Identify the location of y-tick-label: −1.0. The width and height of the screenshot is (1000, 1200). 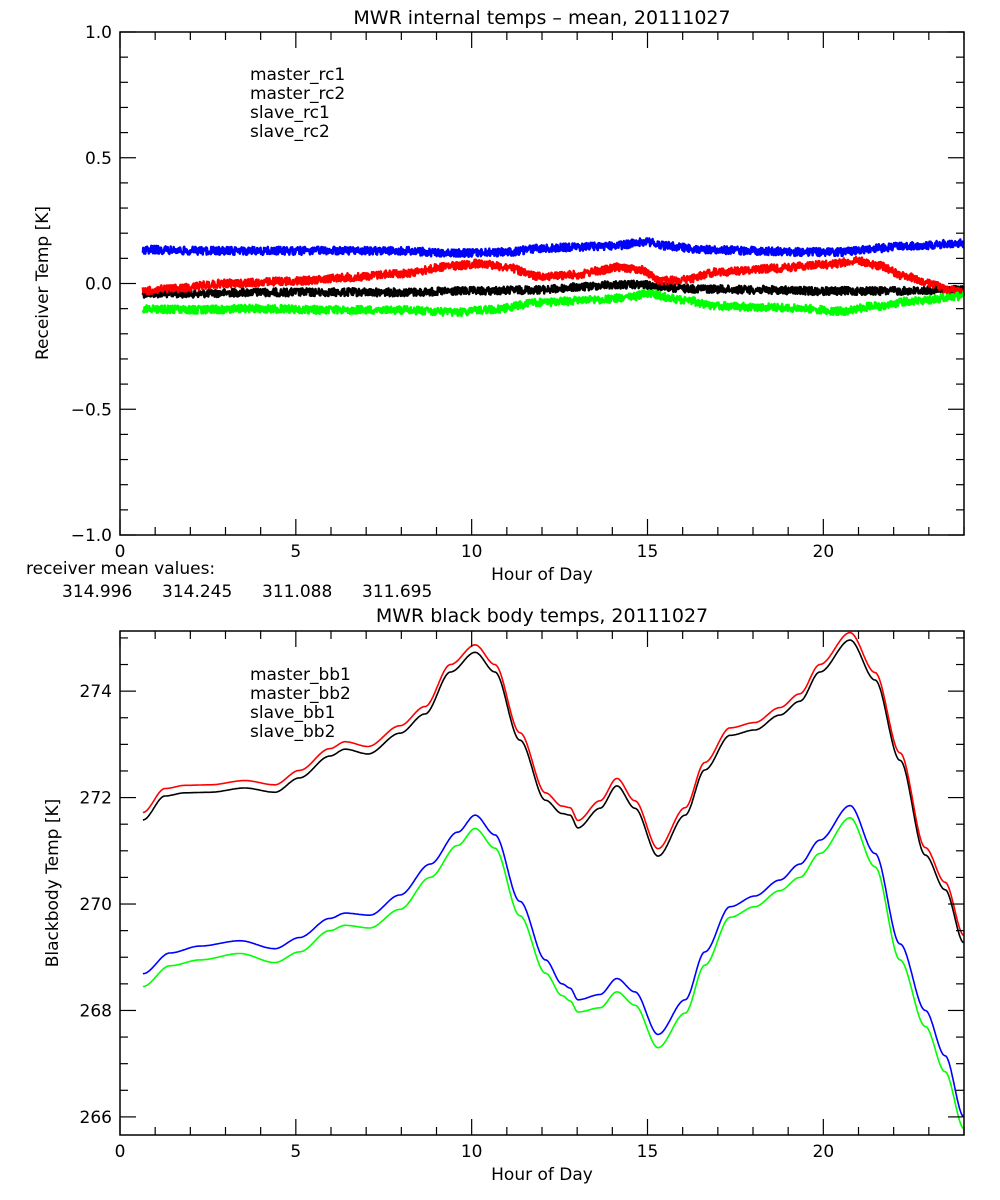
(91, 536).